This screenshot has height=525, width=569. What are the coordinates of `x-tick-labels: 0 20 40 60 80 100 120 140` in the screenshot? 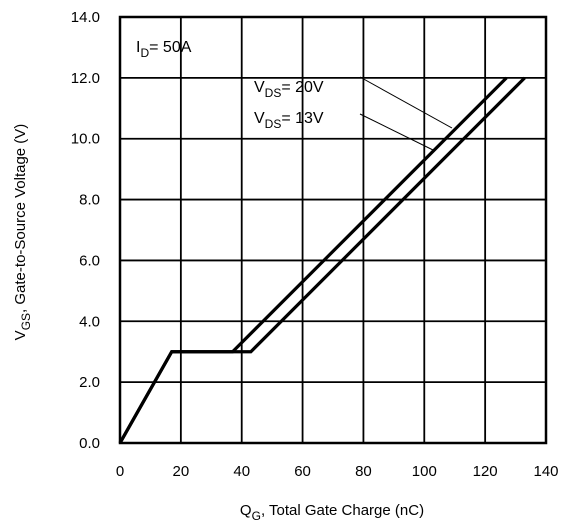 It's located at (337, 471).